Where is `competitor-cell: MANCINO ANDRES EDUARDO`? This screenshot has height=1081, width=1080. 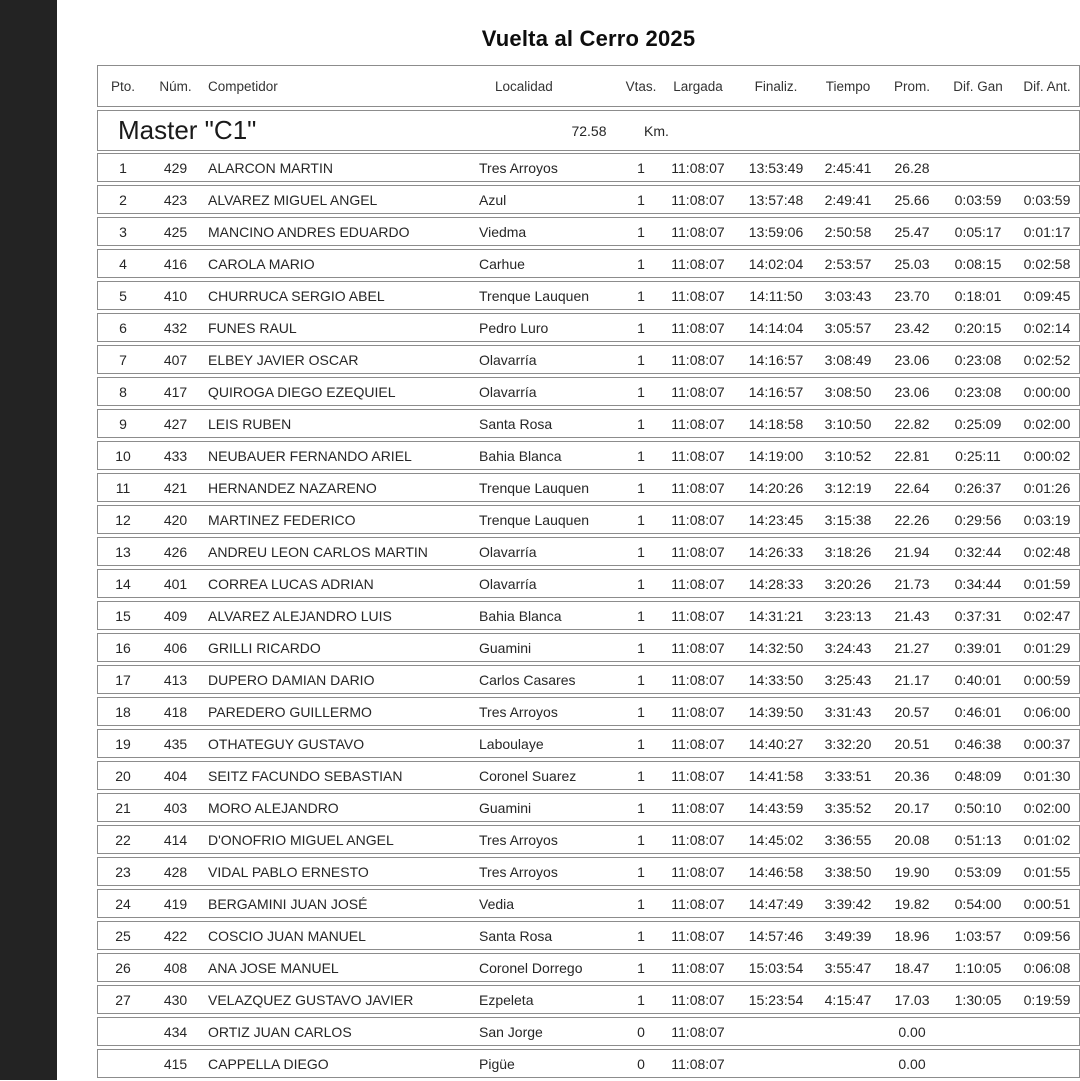
competitor-cell: MANCINO ANDRES EDUARDO is located at coordinates (309, 231).